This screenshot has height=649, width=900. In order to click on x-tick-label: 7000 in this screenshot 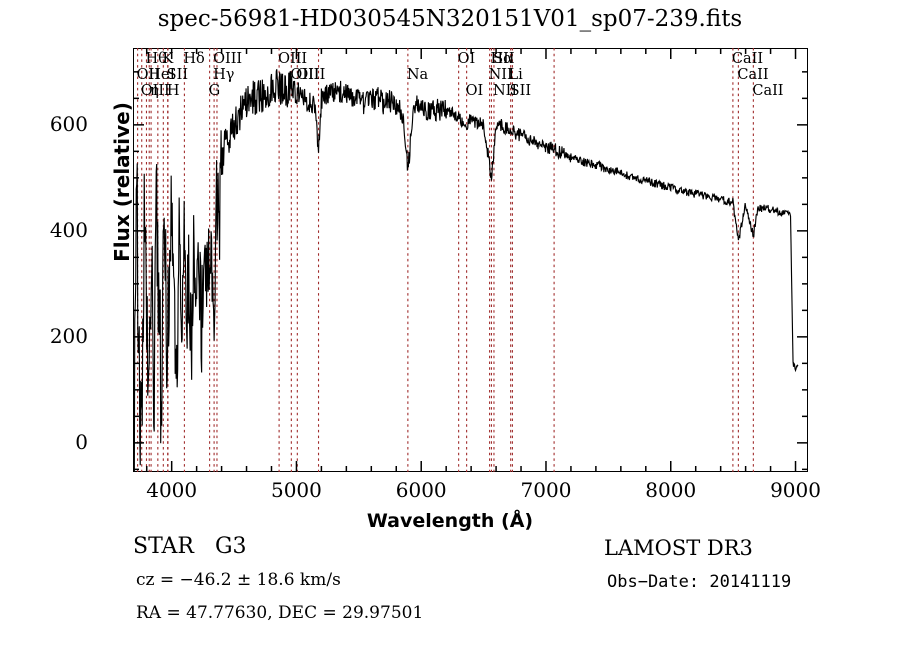, I will do `click(546, 490)`.